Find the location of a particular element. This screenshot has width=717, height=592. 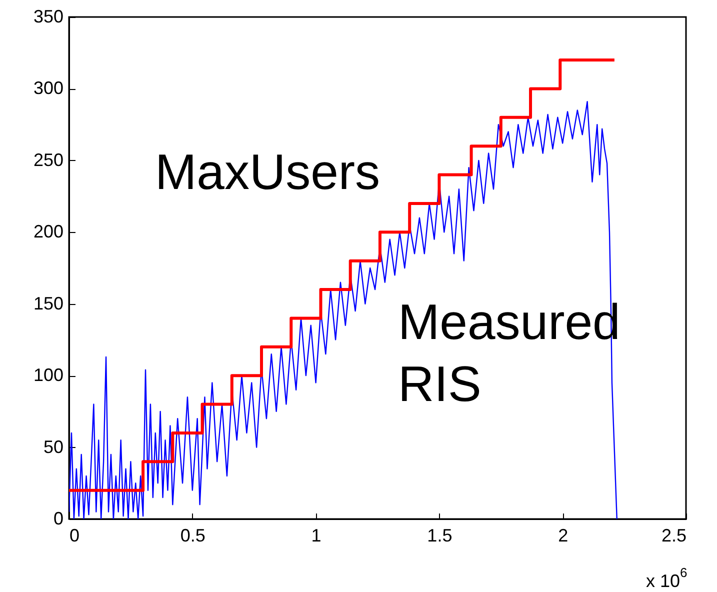

x-tick-label: 1.5 is located at coordinates (439, 536).